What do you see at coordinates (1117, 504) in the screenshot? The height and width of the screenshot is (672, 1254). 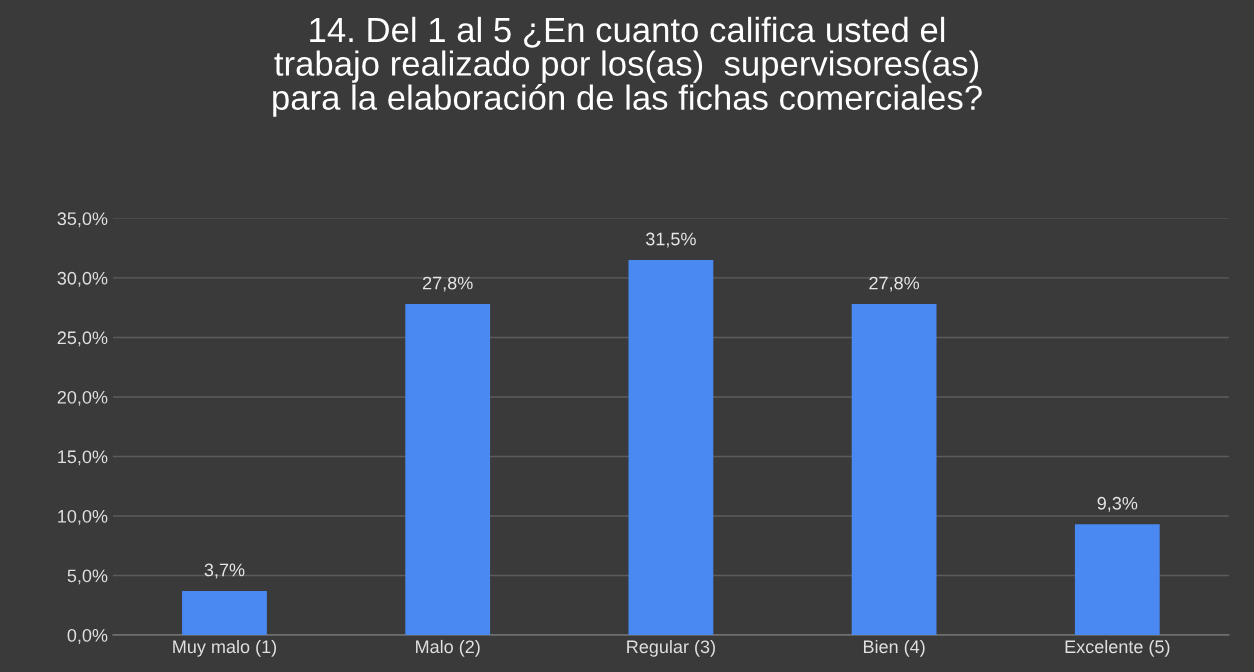 I see `data-label: 9,3%` at bounding box center [1117, 504].